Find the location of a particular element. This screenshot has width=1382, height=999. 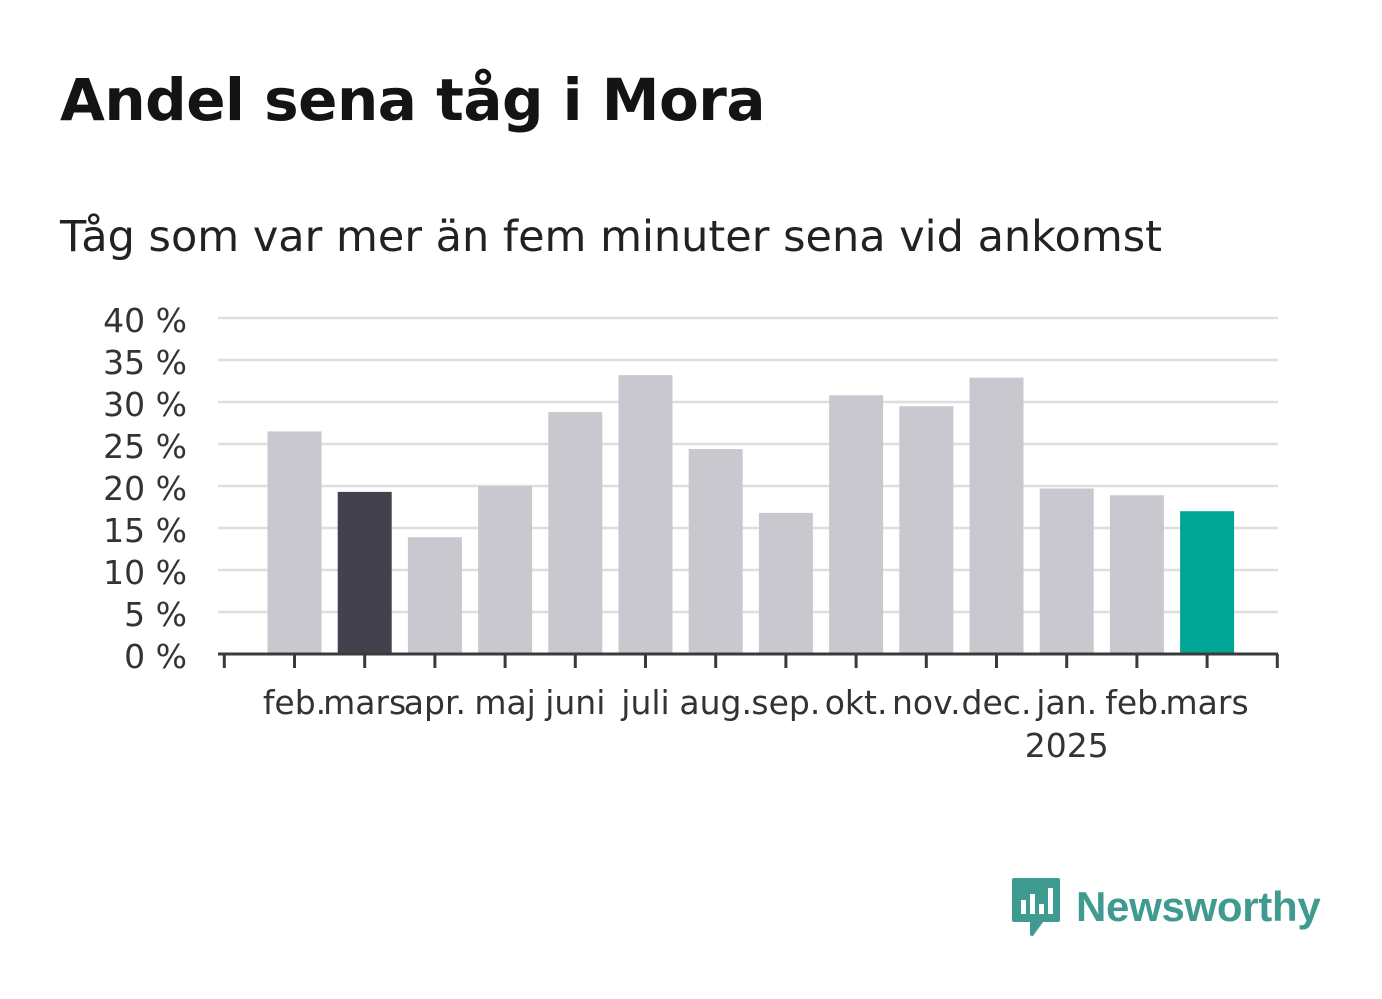

x-tick-label: apr. is located at coordinates (435, 702).